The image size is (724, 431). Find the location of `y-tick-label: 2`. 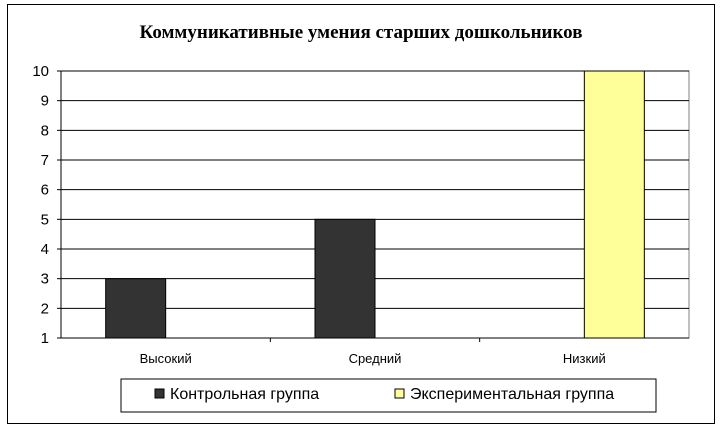

y-tick-label: 2 is located at coordinates (45, 308).